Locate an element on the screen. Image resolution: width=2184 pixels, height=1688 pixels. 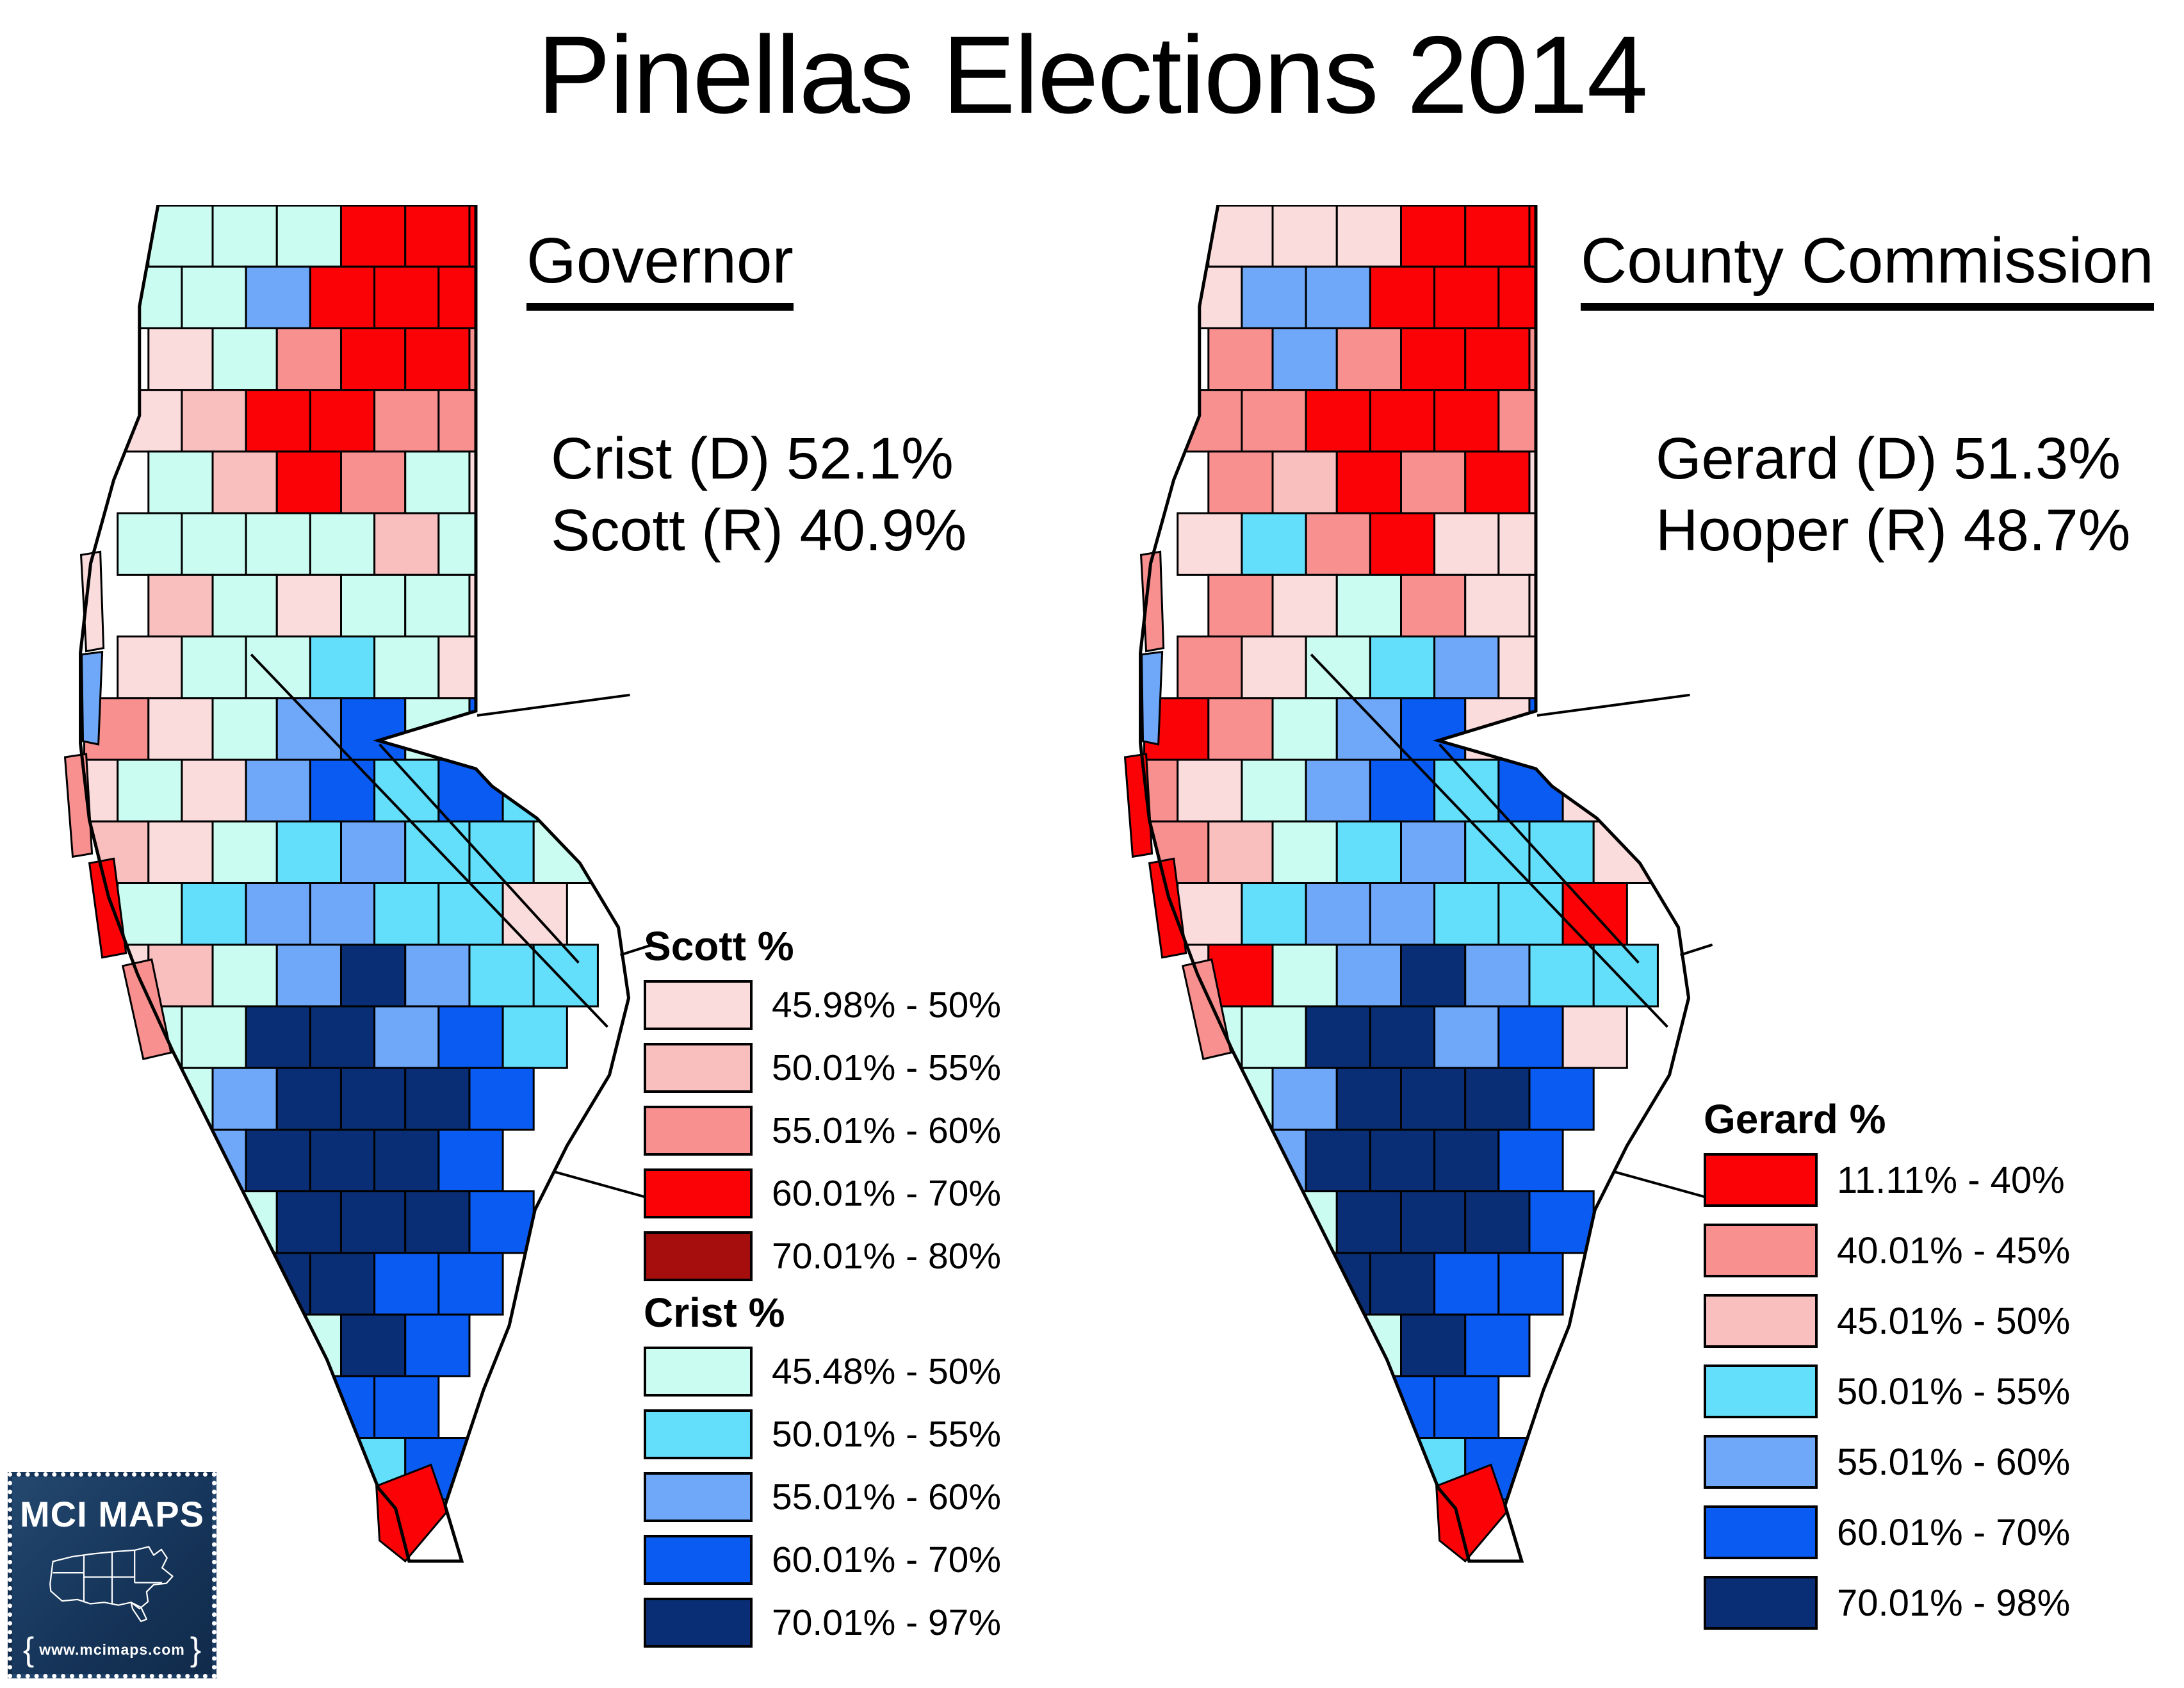
brace-left: { is located at coordinates (28, 1649).